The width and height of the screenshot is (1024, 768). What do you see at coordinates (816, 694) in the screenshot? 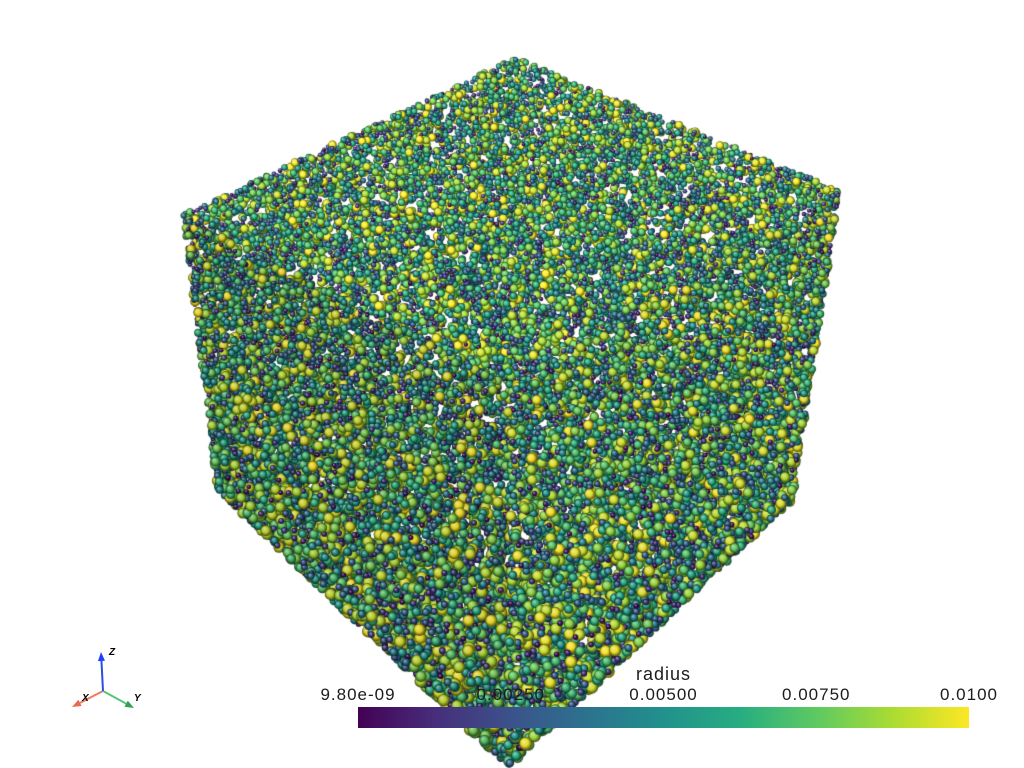
I see `colorbar-tick-label: 0.00750` at bounding box center [816, 694].